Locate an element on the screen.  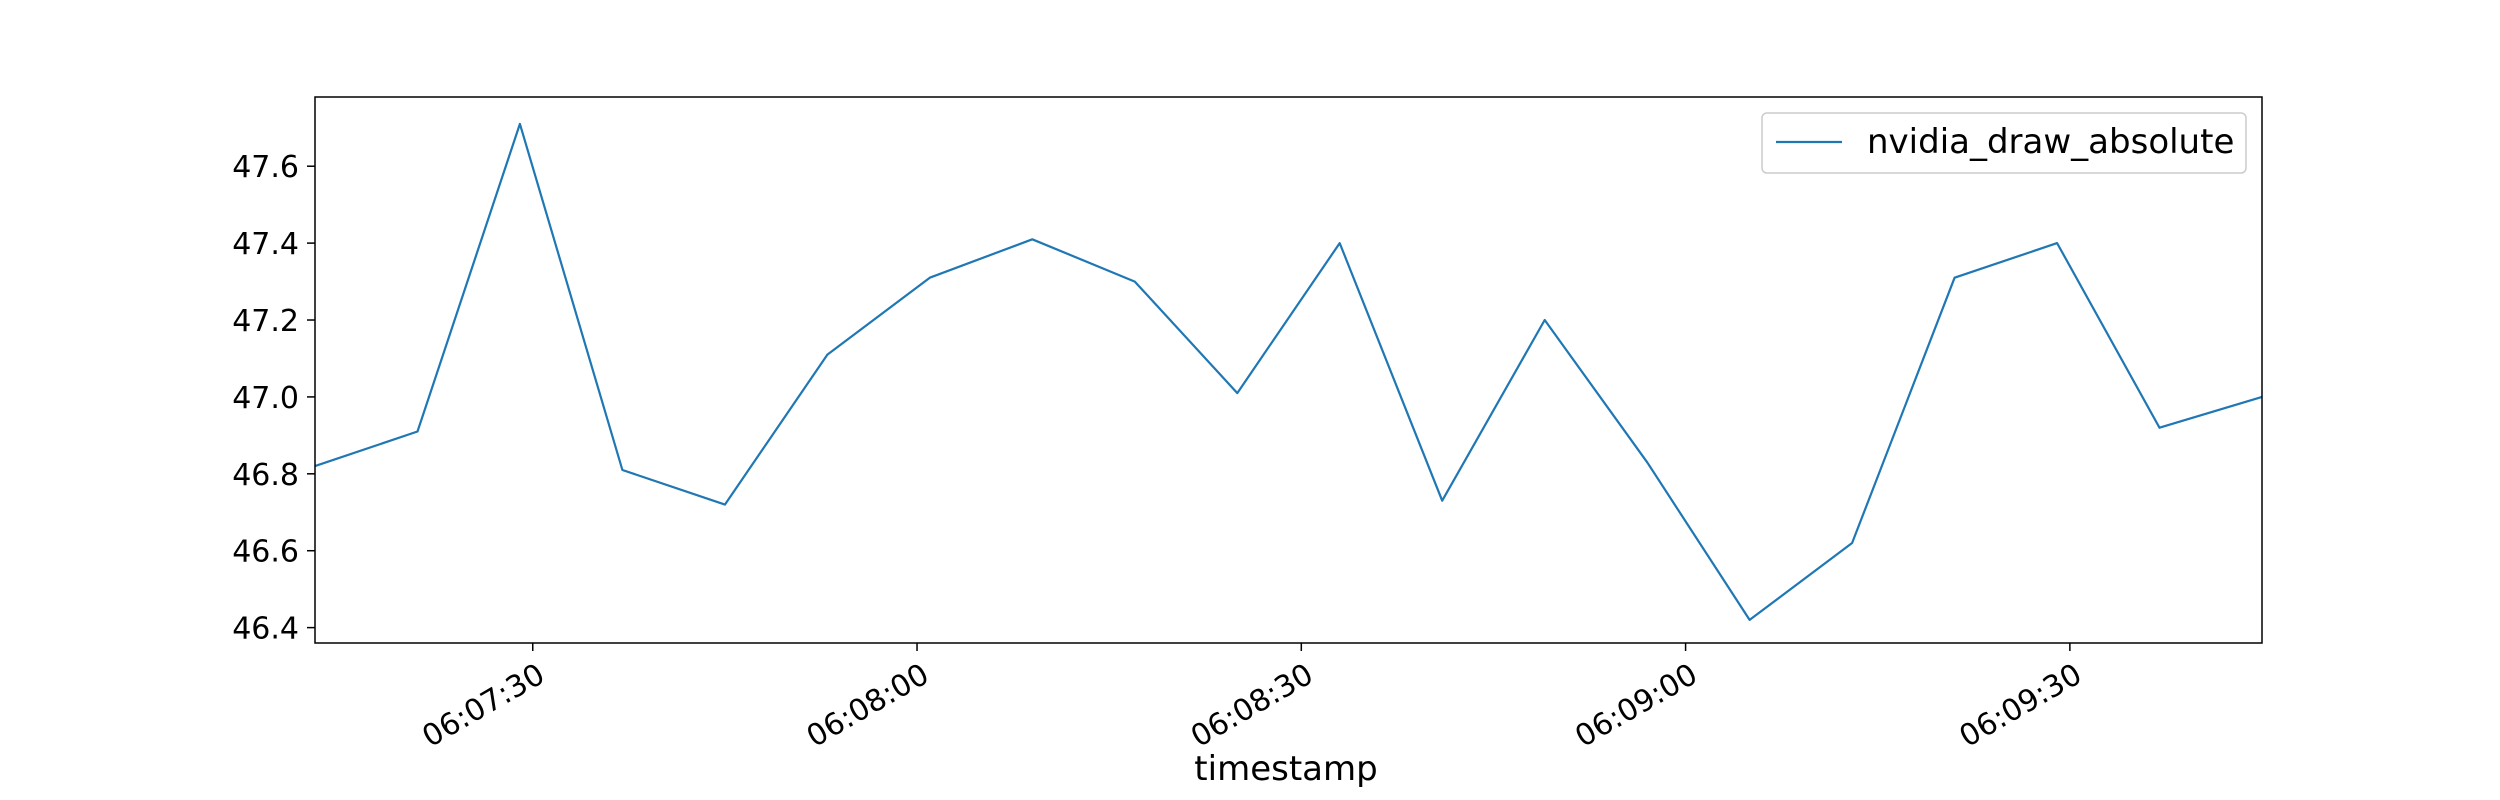
y-tick-label: 47.0 is located at coordinates (265, 398).